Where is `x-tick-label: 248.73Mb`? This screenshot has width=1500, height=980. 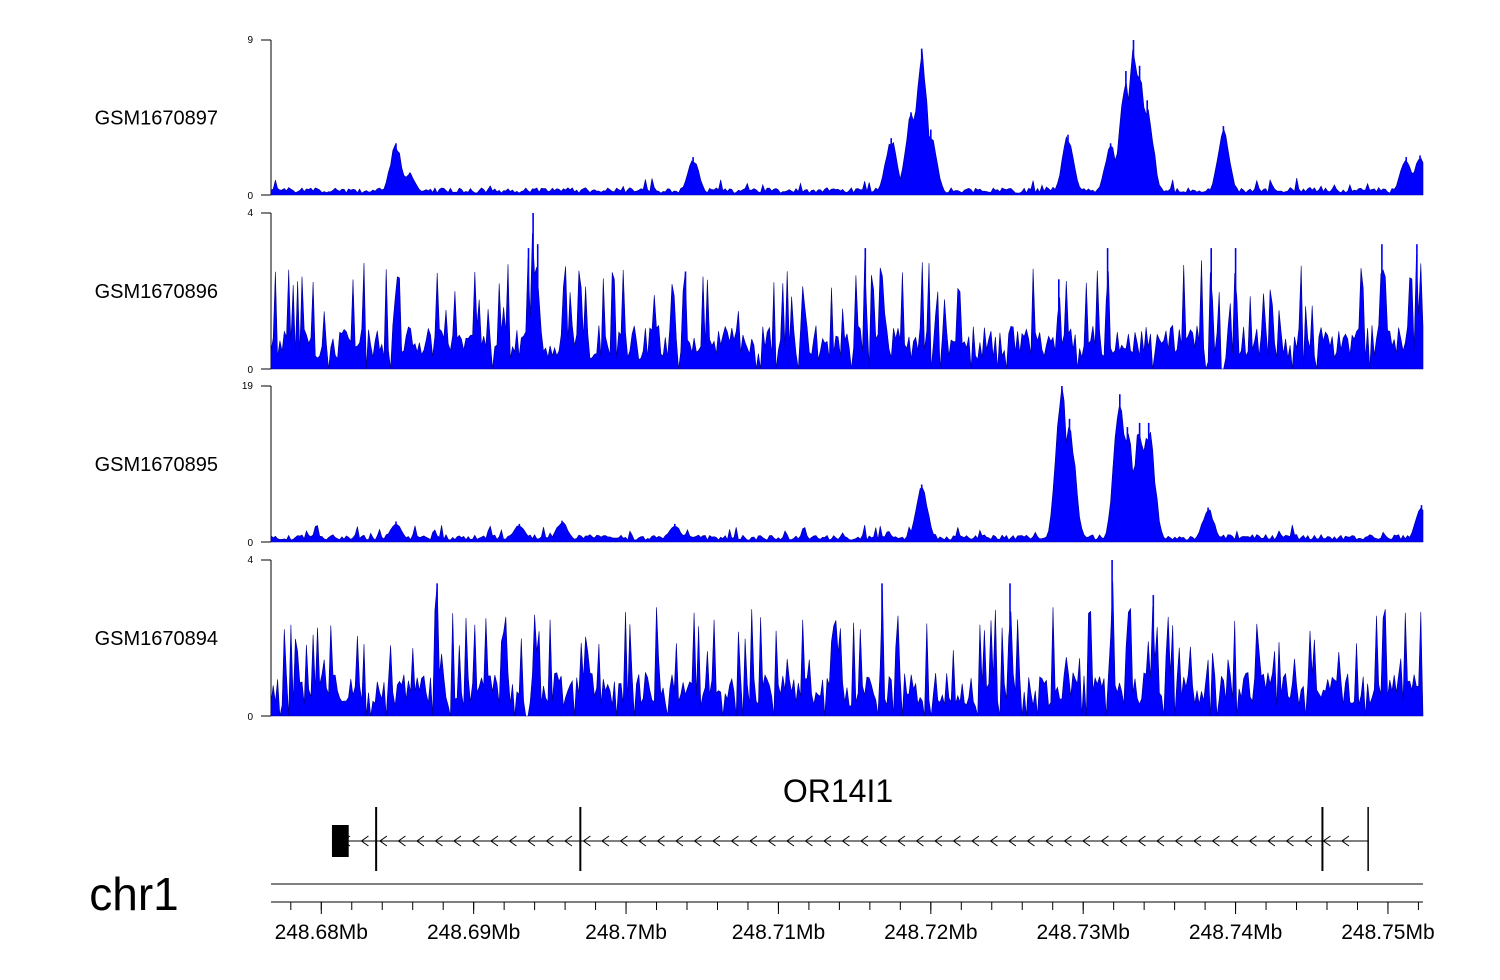
x-tick-label: 248.73Mb is located at coordinates (1082, 932).